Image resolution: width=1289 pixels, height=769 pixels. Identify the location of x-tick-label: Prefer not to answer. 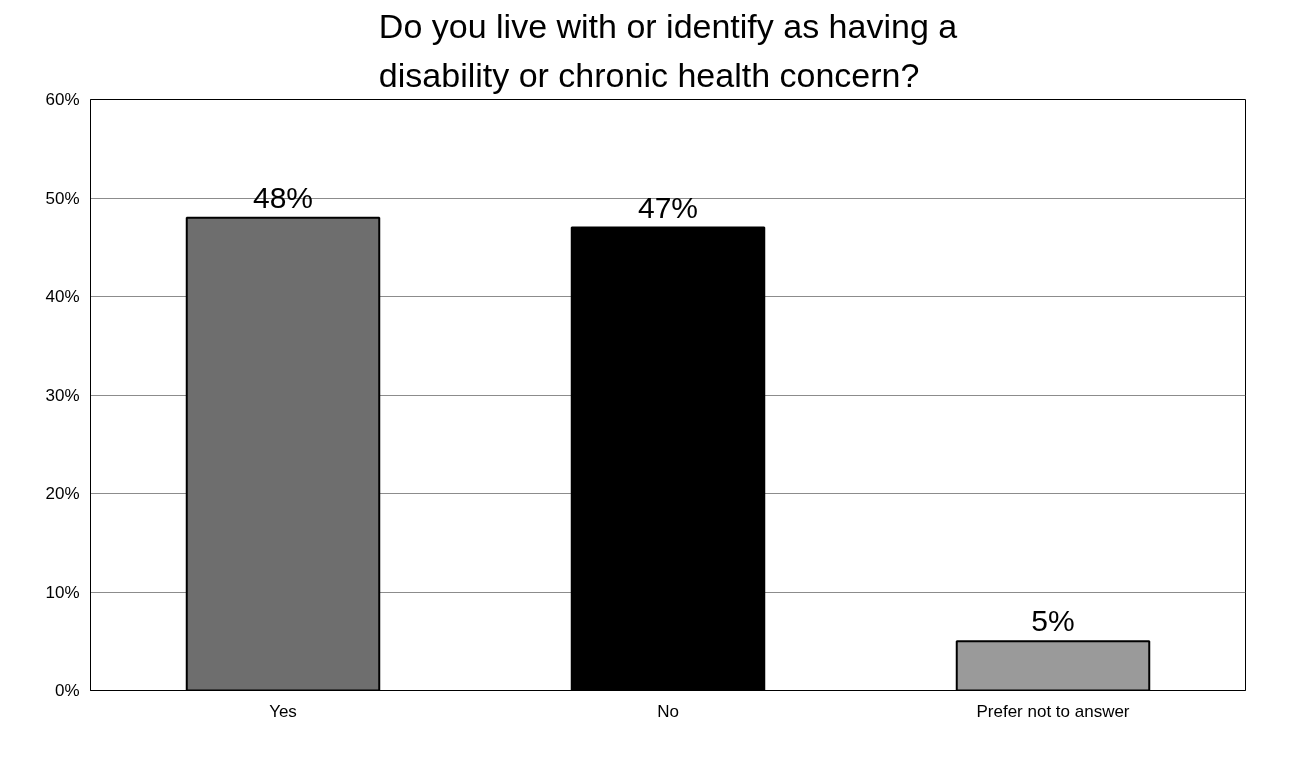
(1053, 711).